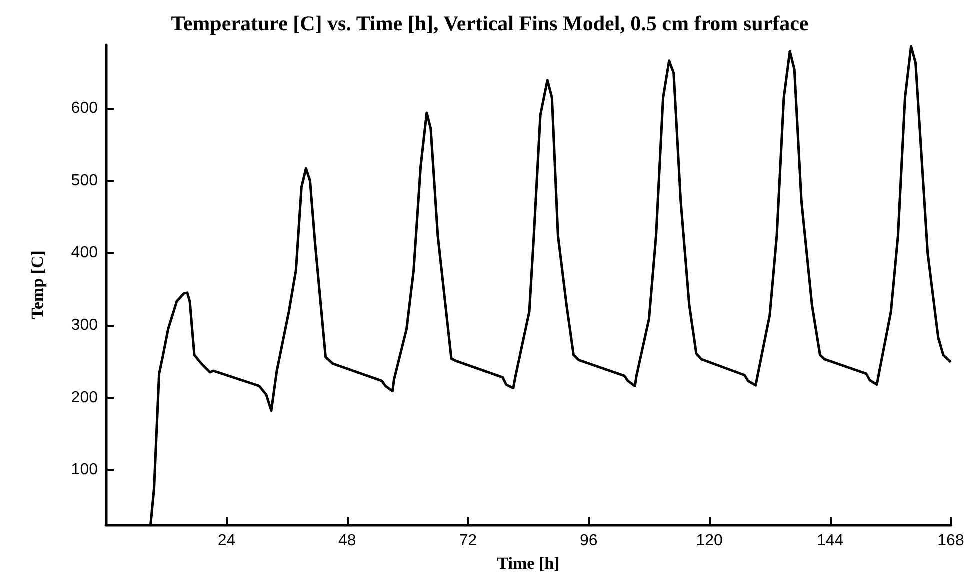  I want to click on y-tick-label: 200, so click(84, 397).